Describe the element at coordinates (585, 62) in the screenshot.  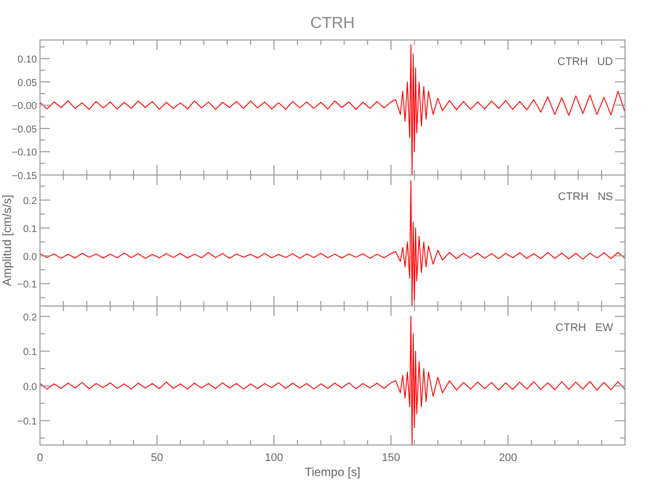
I see `annotation: CTRH UD` at that location.